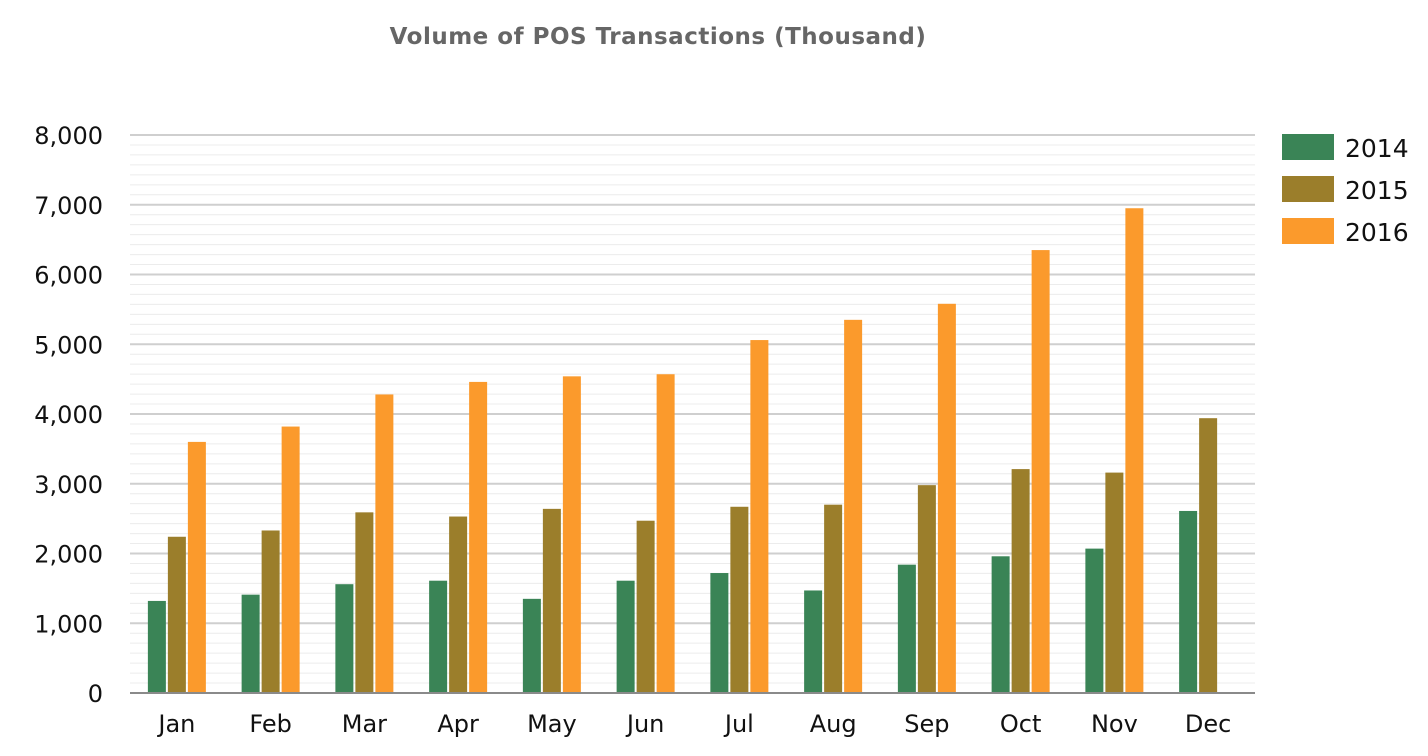  What do you see at coordinates (1094, 620) in the screenshot?
I see `bar-2014-nov` at bounding box center [1094, 620].